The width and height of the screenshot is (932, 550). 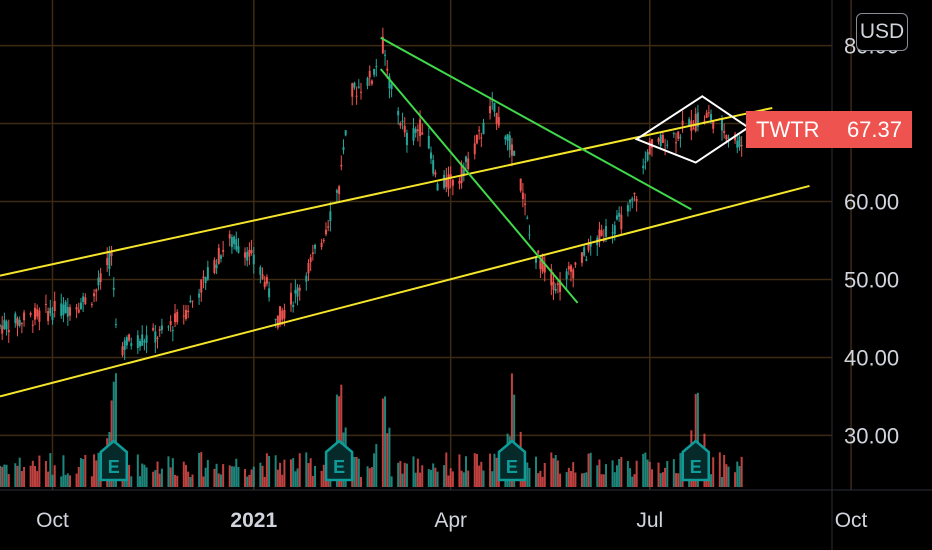 I want to click on symbol-label: TWTR, so click(x=788, y=129).